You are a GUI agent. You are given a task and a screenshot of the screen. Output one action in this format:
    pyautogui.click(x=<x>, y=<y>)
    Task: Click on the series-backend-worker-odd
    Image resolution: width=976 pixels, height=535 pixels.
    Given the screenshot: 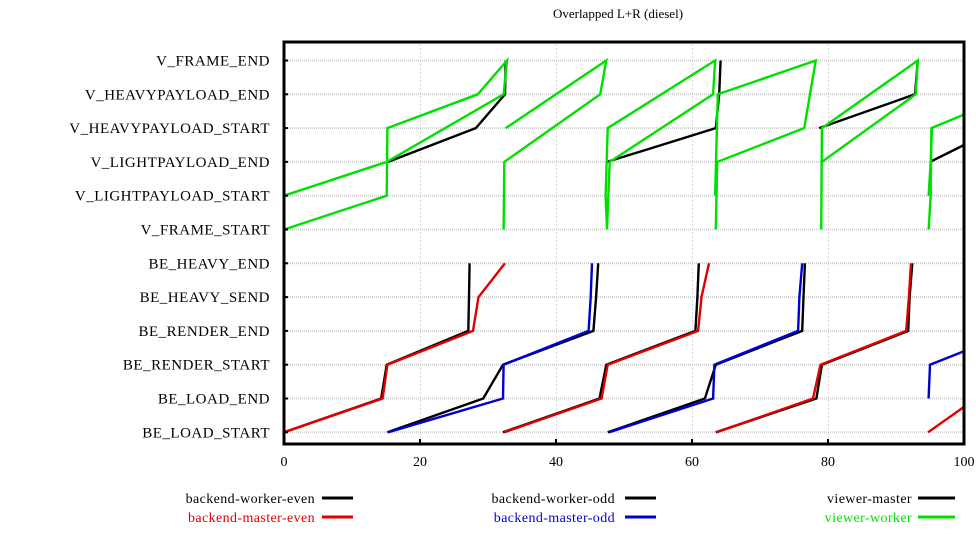 What is the action you would take?
    pyautogui.click(x=597, y=348)
    